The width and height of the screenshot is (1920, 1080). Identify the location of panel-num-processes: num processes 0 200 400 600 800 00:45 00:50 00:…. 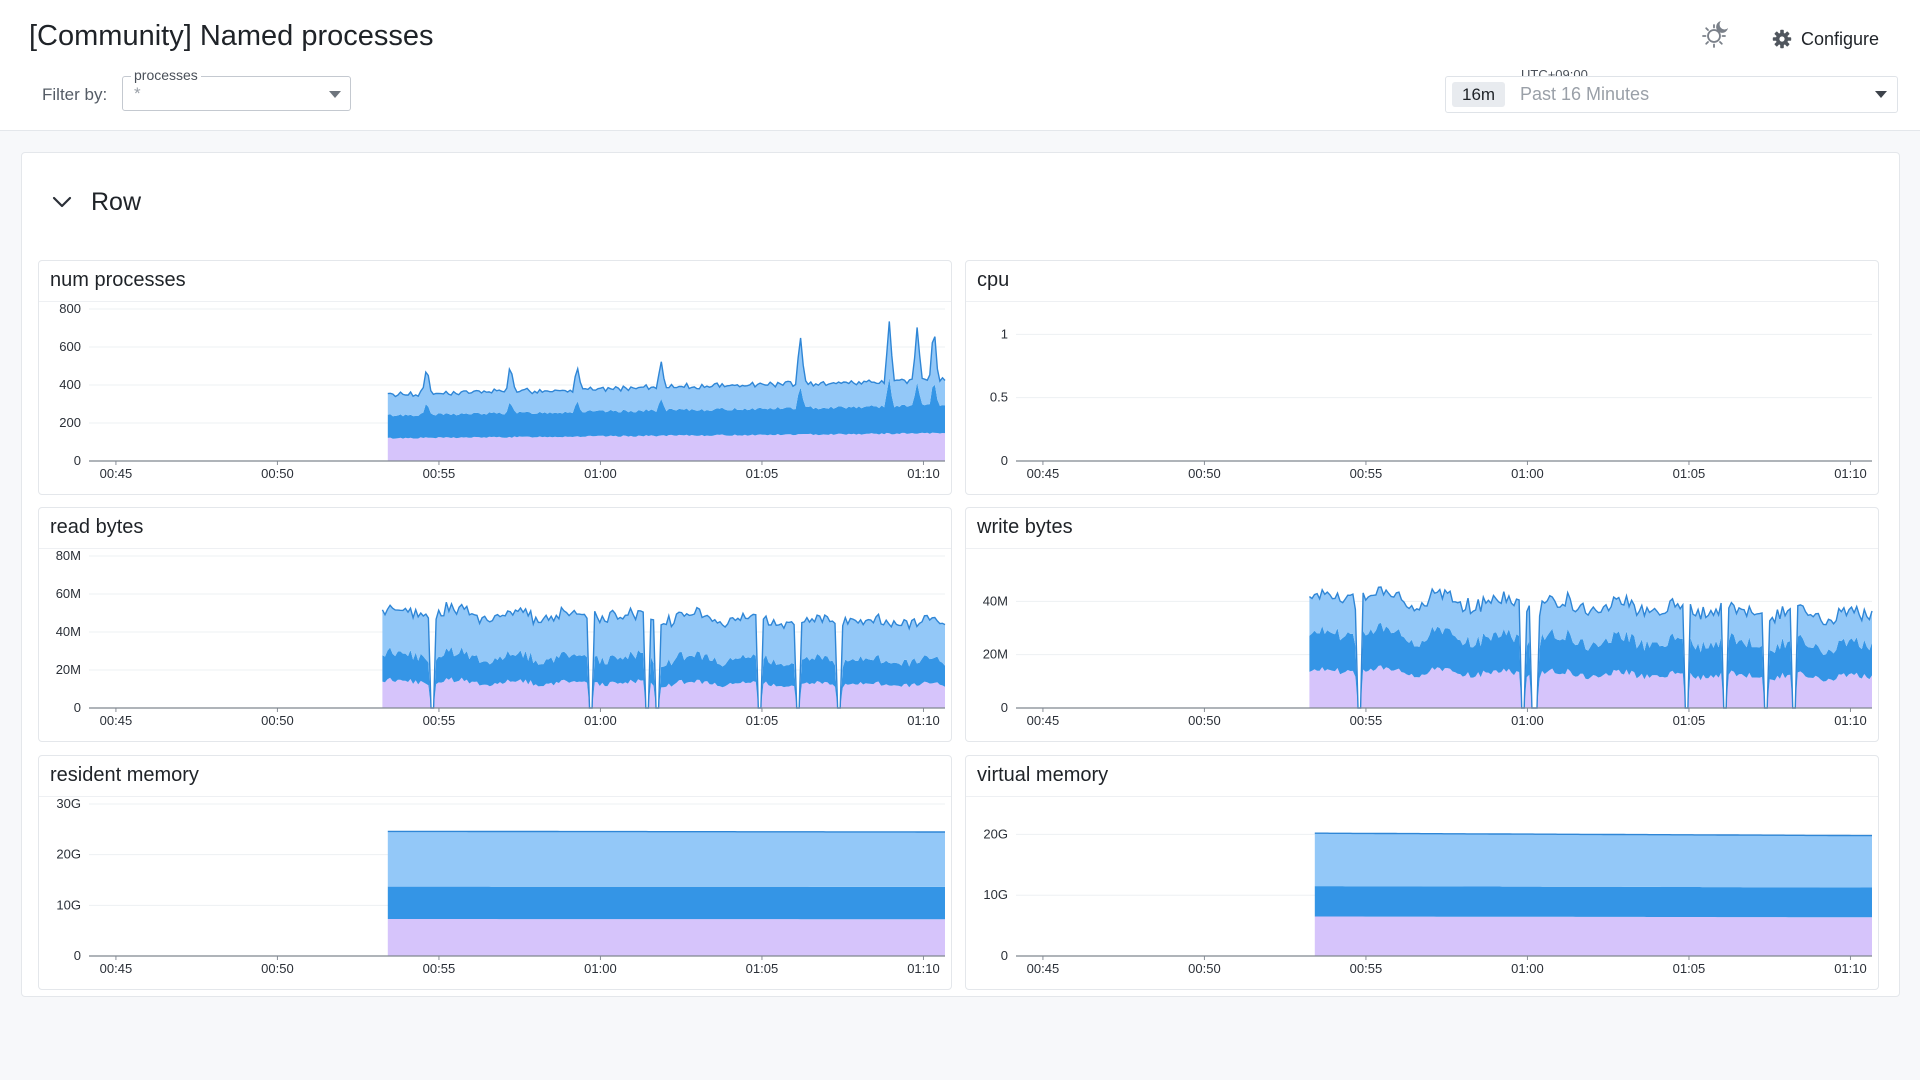
(495, 377).